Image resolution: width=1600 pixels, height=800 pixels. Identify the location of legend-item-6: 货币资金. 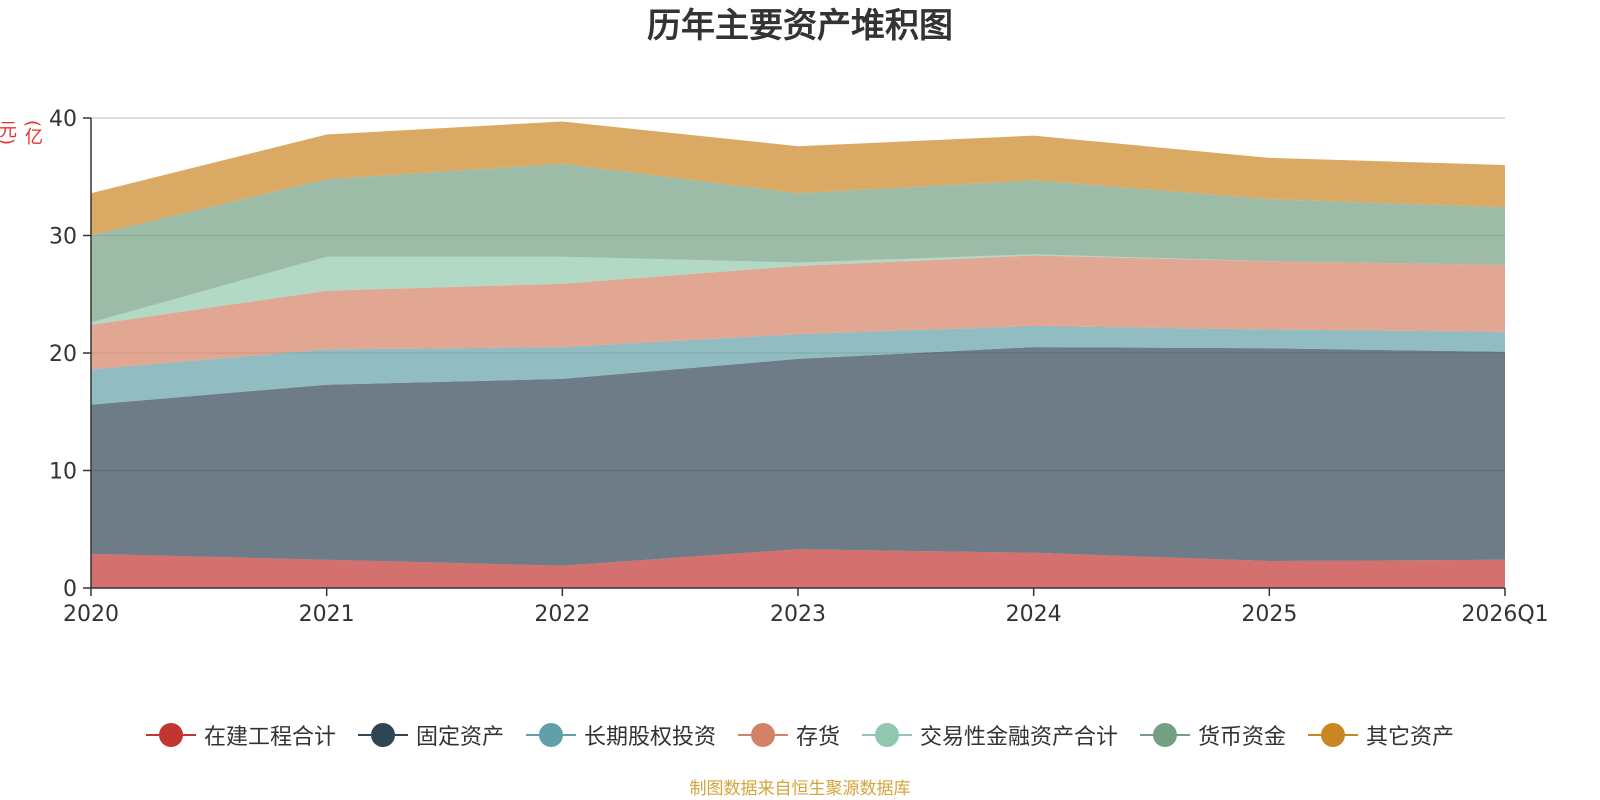
(1213, 735).